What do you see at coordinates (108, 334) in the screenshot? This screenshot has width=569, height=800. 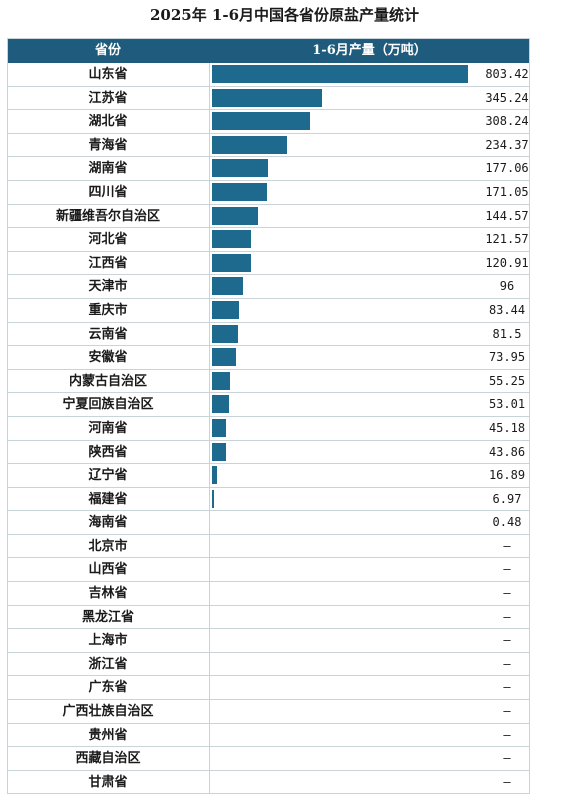 I see `province-label: 云南省` at bounding box center [108, 334].